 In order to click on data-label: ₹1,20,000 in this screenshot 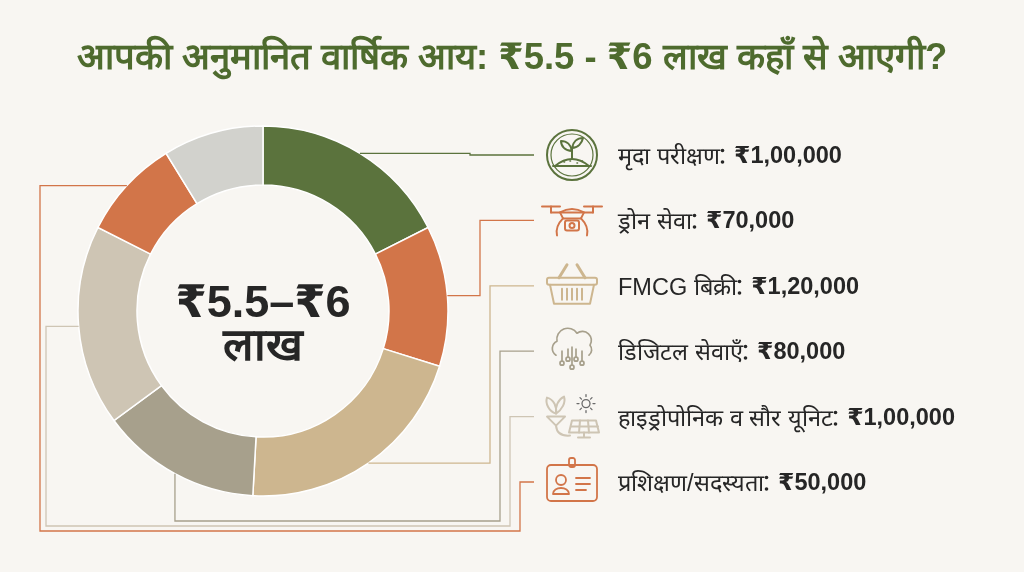, I will do `click(805, 285)`.